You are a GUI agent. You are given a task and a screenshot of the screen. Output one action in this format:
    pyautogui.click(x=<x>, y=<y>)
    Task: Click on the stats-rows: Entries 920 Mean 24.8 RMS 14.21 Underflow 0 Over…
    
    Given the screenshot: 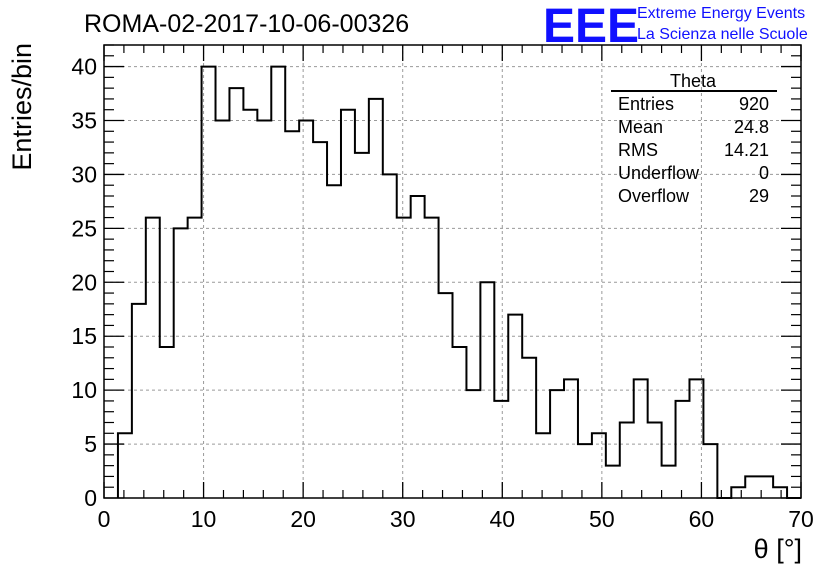 What is the action you would take?
    pyautogui.click(x=693, y=150)
    